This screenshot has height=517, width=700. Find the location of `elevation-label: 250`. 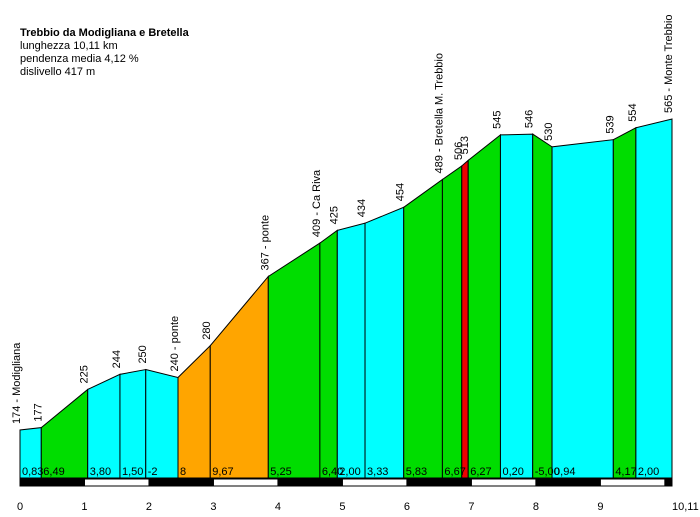

elevation-label: 250 is located at coordinates (143, 354).